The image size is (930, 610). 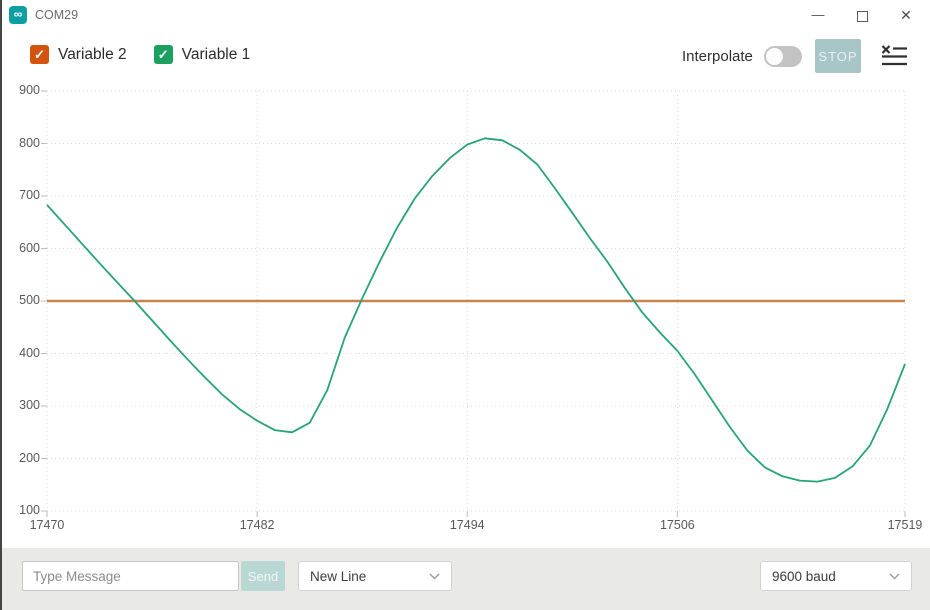 I want to click on variable-1-label: Variable 1, so click(x=216, y=54).